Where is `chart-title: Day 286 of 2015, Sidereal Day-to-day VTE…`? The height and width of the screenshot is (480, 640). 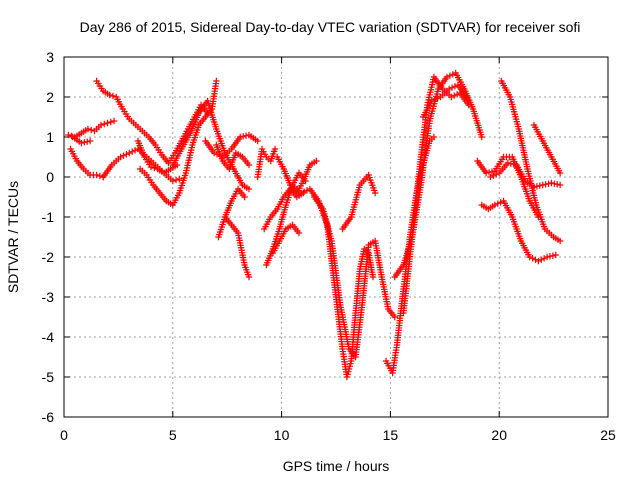
chart-title: Day 286 of 2015, Sidereal Day-to-day VTE… is located at coordinates (330, 27).